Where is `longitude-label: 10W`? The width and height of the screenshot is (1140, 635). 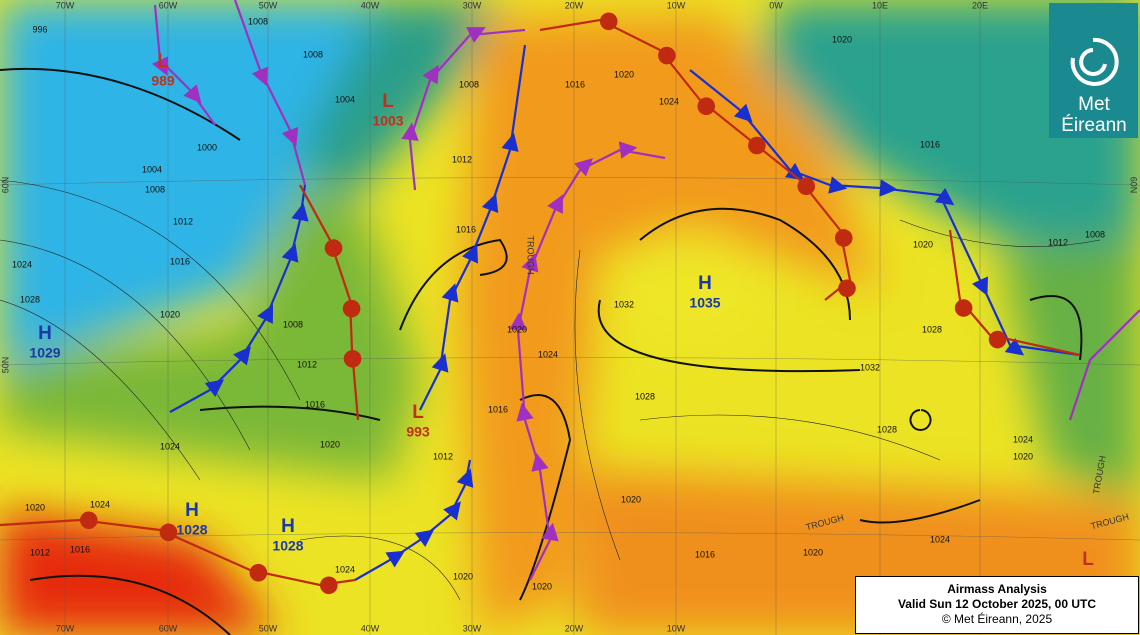
longitude-label: 10W is located at coordinates (676, 628).